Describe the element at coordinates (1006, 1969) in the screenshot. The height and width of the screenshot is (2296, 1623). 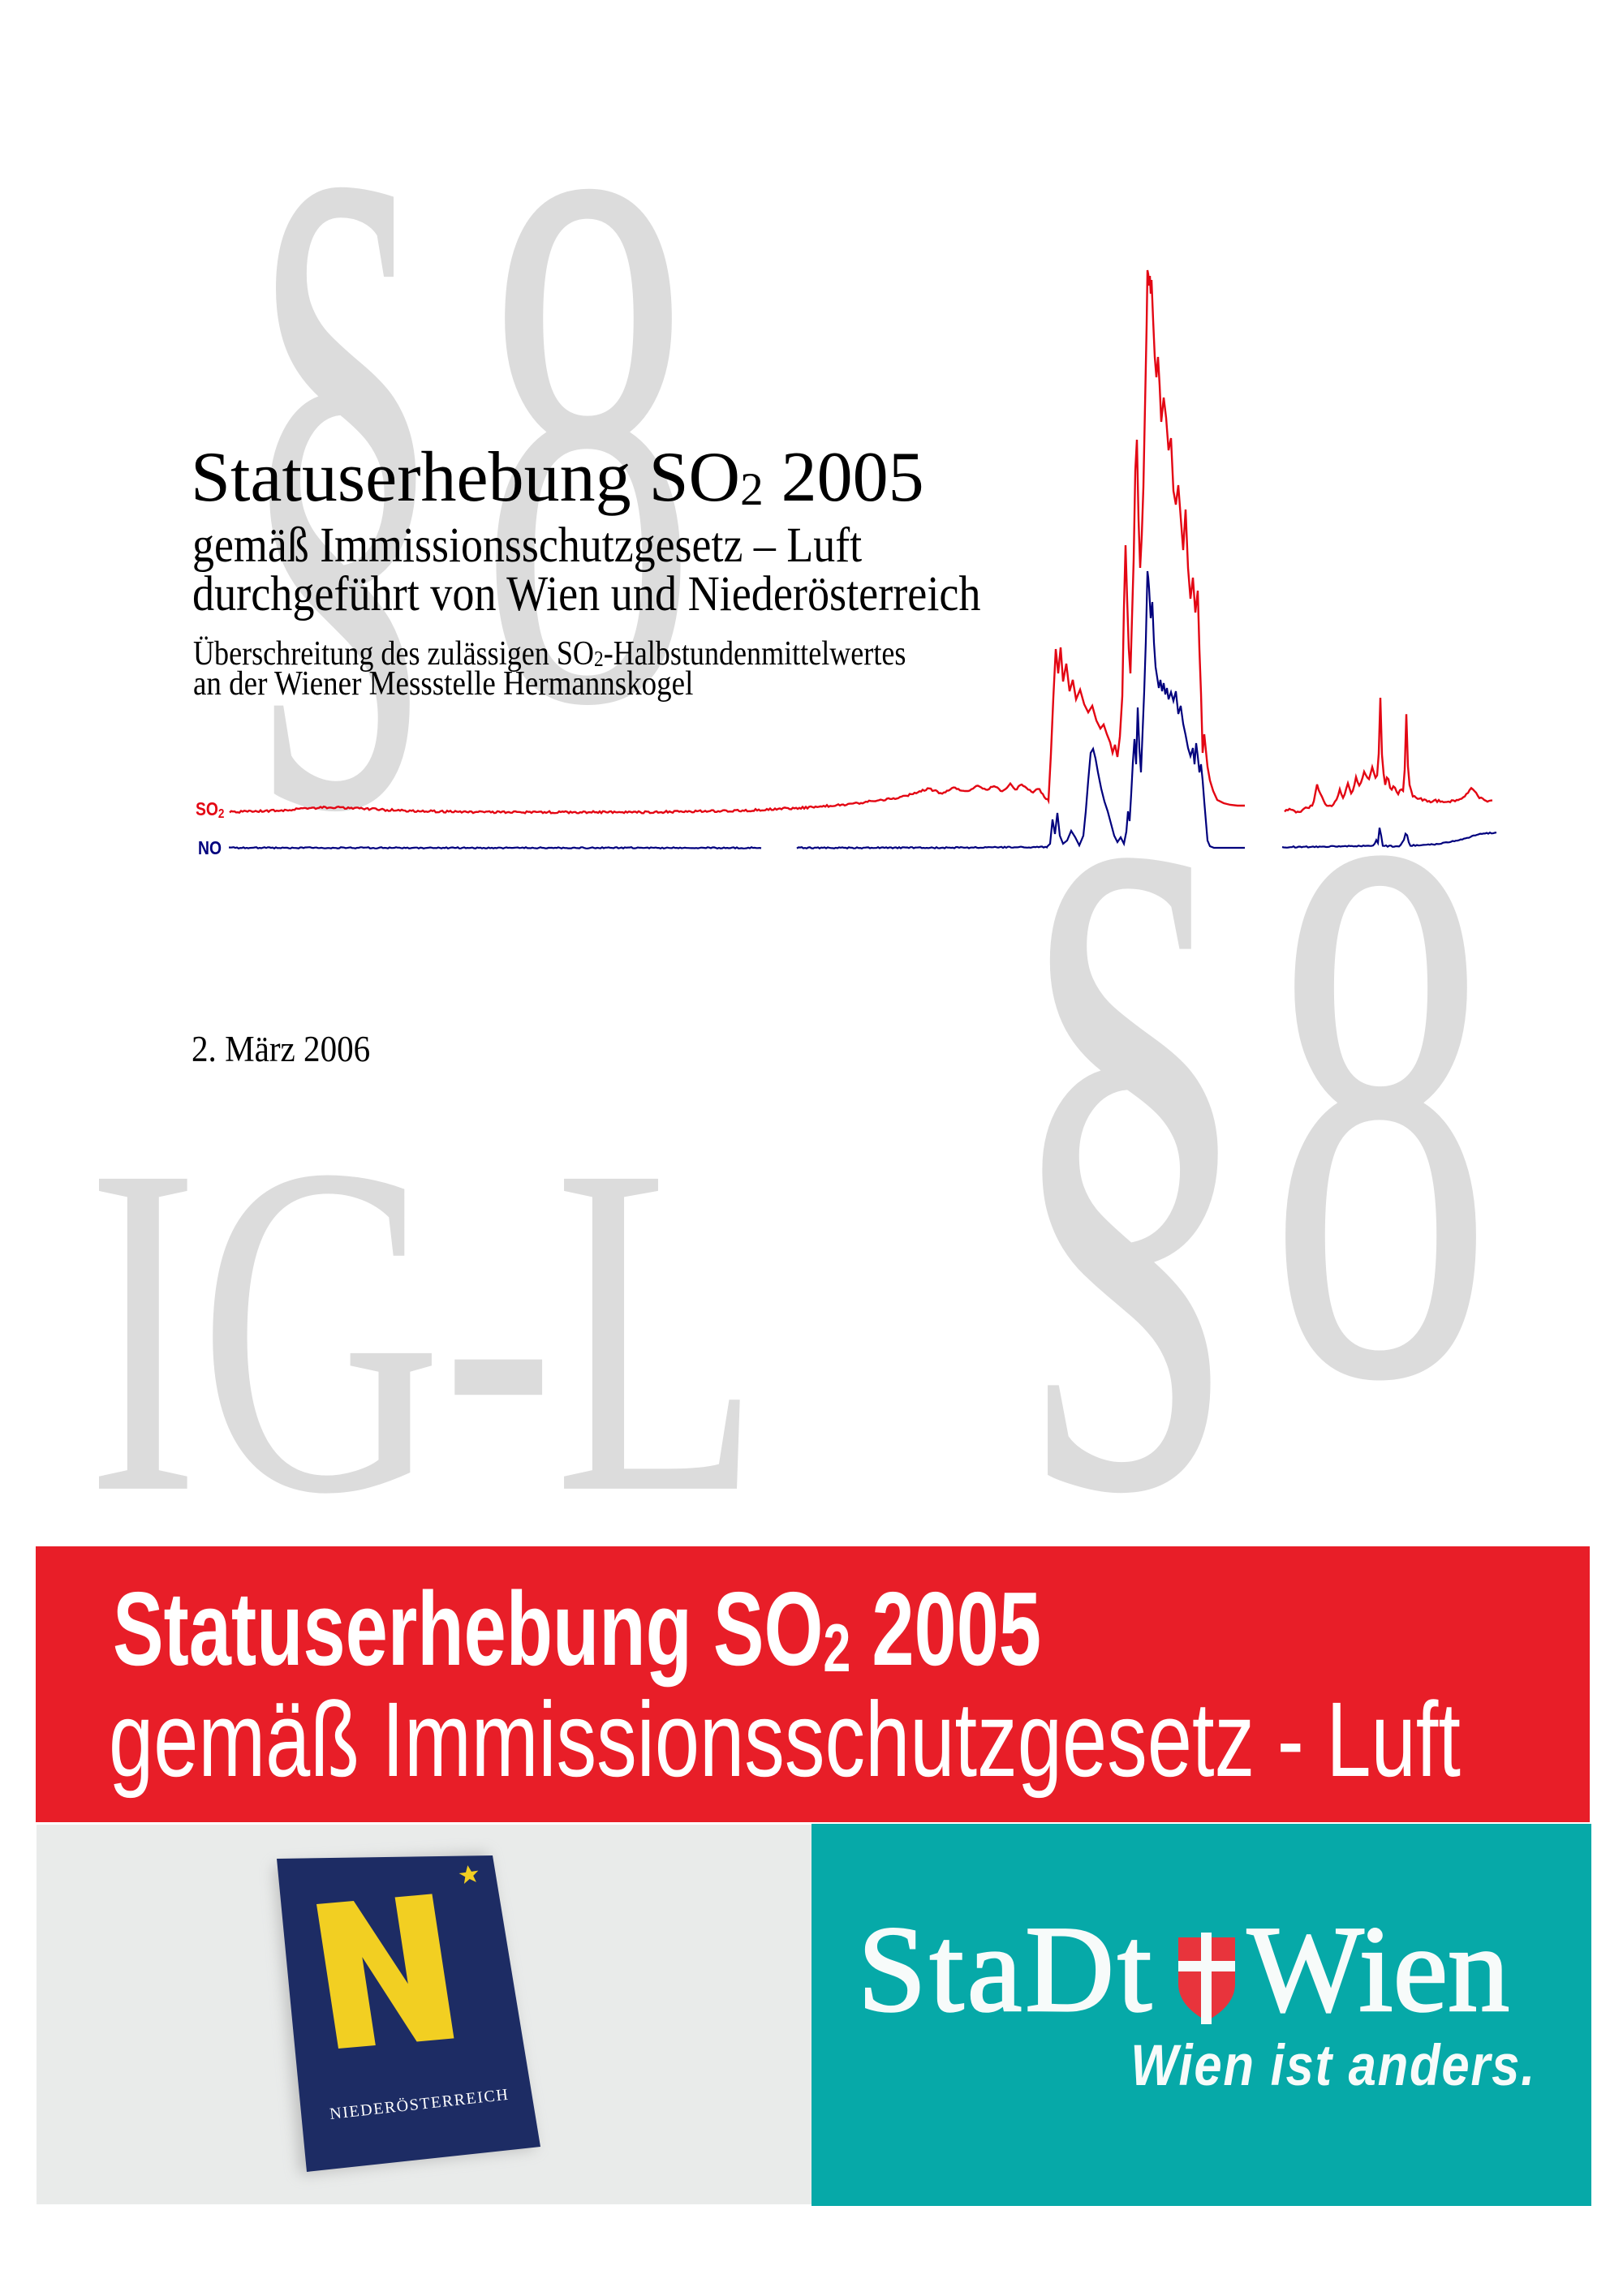
I see `svg-text: StaDt` at that location.